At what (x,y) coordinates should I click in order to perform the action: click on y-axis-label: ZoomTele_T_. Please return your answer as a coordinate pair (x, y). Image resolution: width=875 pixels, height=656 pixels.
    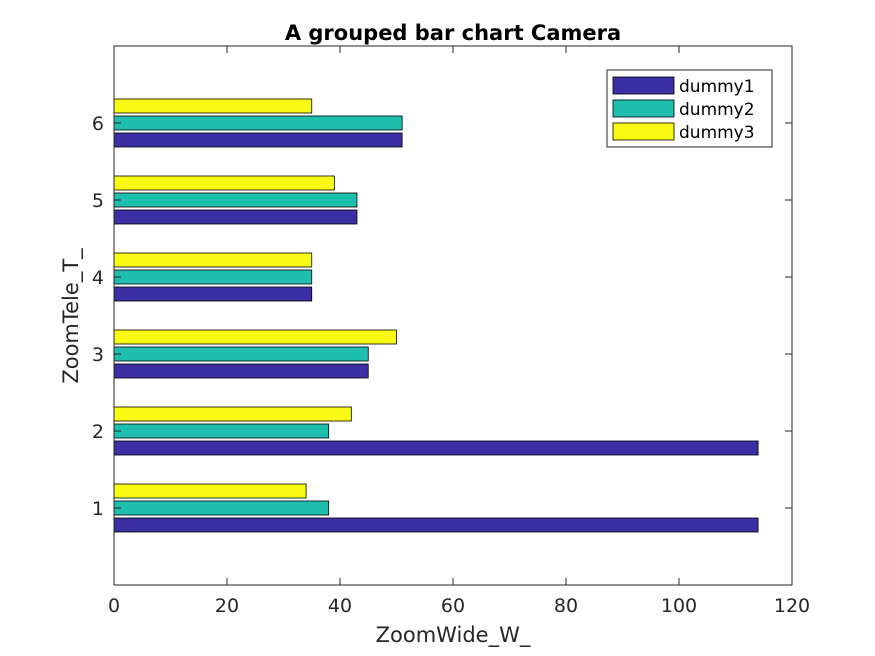
    Looking at the image, I should click on (71, 316).